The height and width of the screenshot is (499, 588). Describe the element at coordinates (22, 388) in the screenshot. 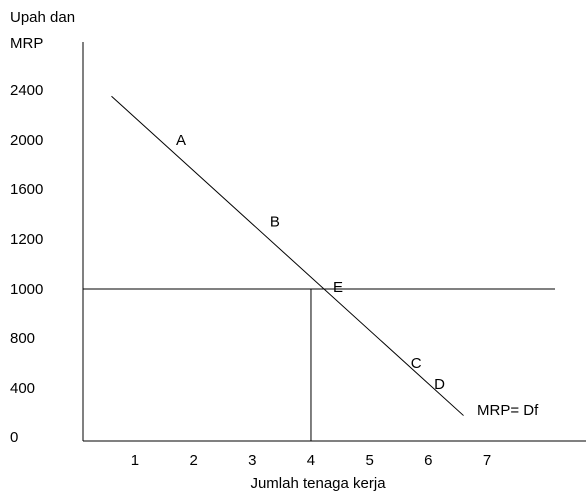

I see `y-tick-label: 400` at that location.